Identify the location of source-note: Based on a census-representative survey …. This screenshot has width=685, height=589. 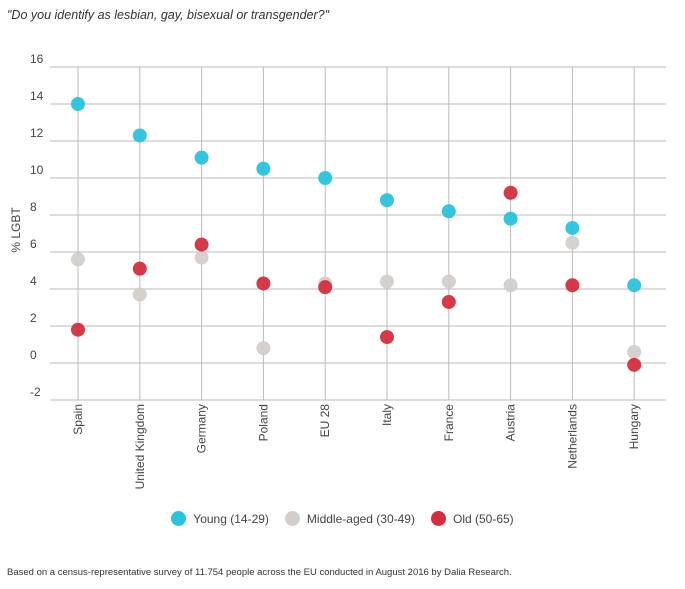
(259, 572).